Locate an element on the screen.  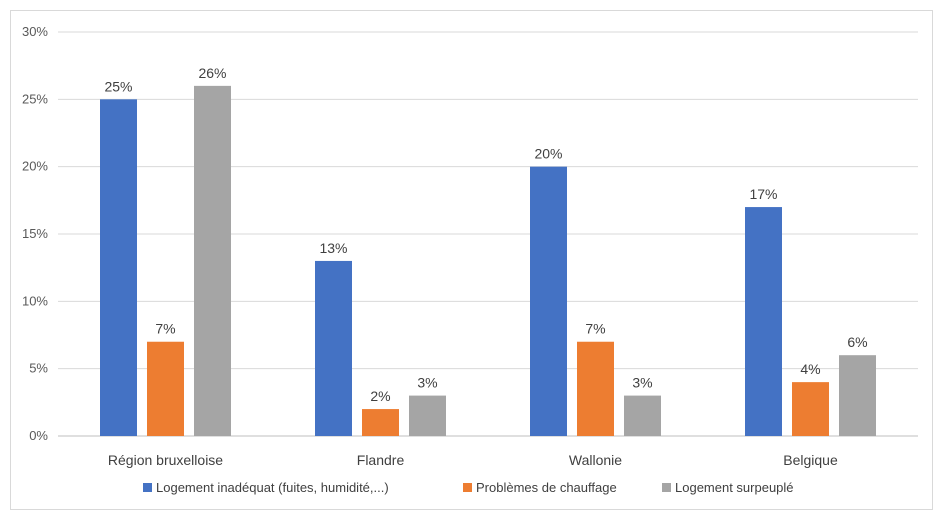
data-label: 4% is located at coordinates (810, 369).